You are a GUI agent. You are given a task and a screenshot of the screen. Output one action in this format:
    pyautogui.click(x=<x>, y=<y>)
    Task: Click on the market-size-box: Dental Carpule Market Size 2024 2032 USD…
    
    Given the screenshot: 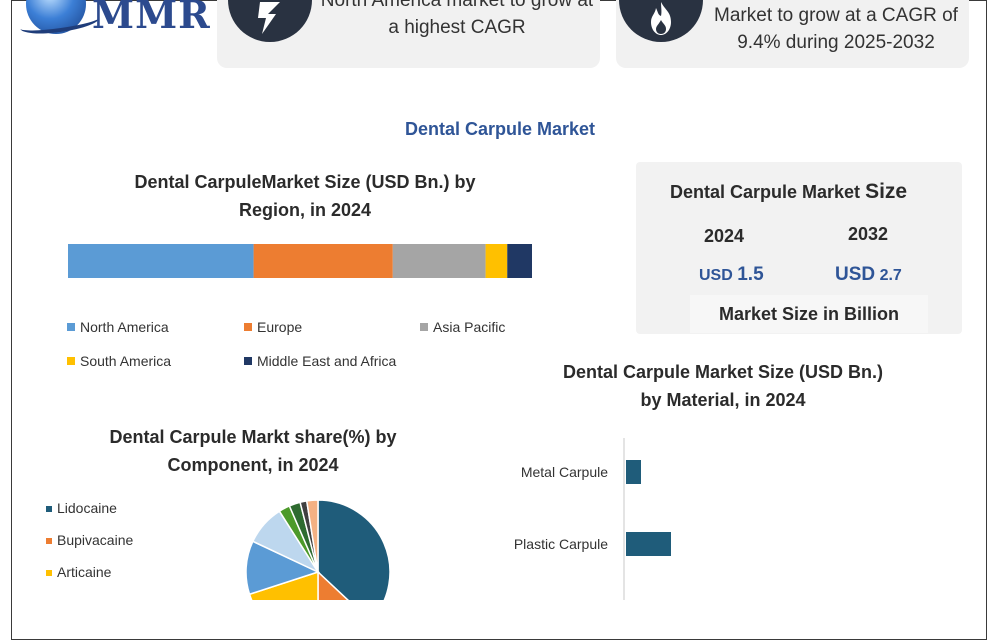 What is the action you would take?
    pyautogui.click(x=799, y=248)
    